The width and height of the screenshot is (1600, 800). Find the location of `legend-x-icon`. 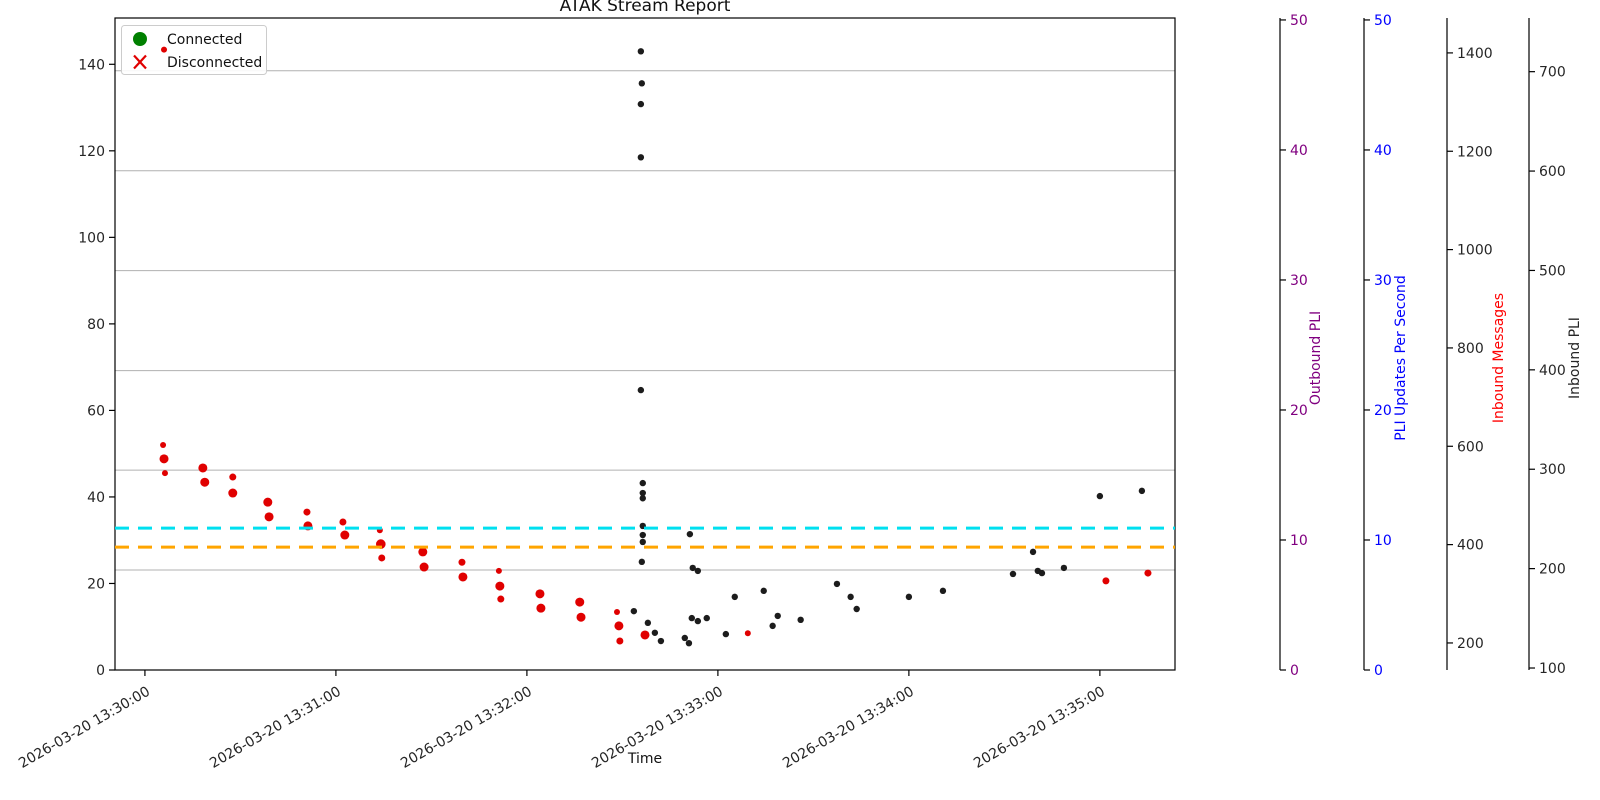

legend-x-icon is located at coordinates (140, 62).